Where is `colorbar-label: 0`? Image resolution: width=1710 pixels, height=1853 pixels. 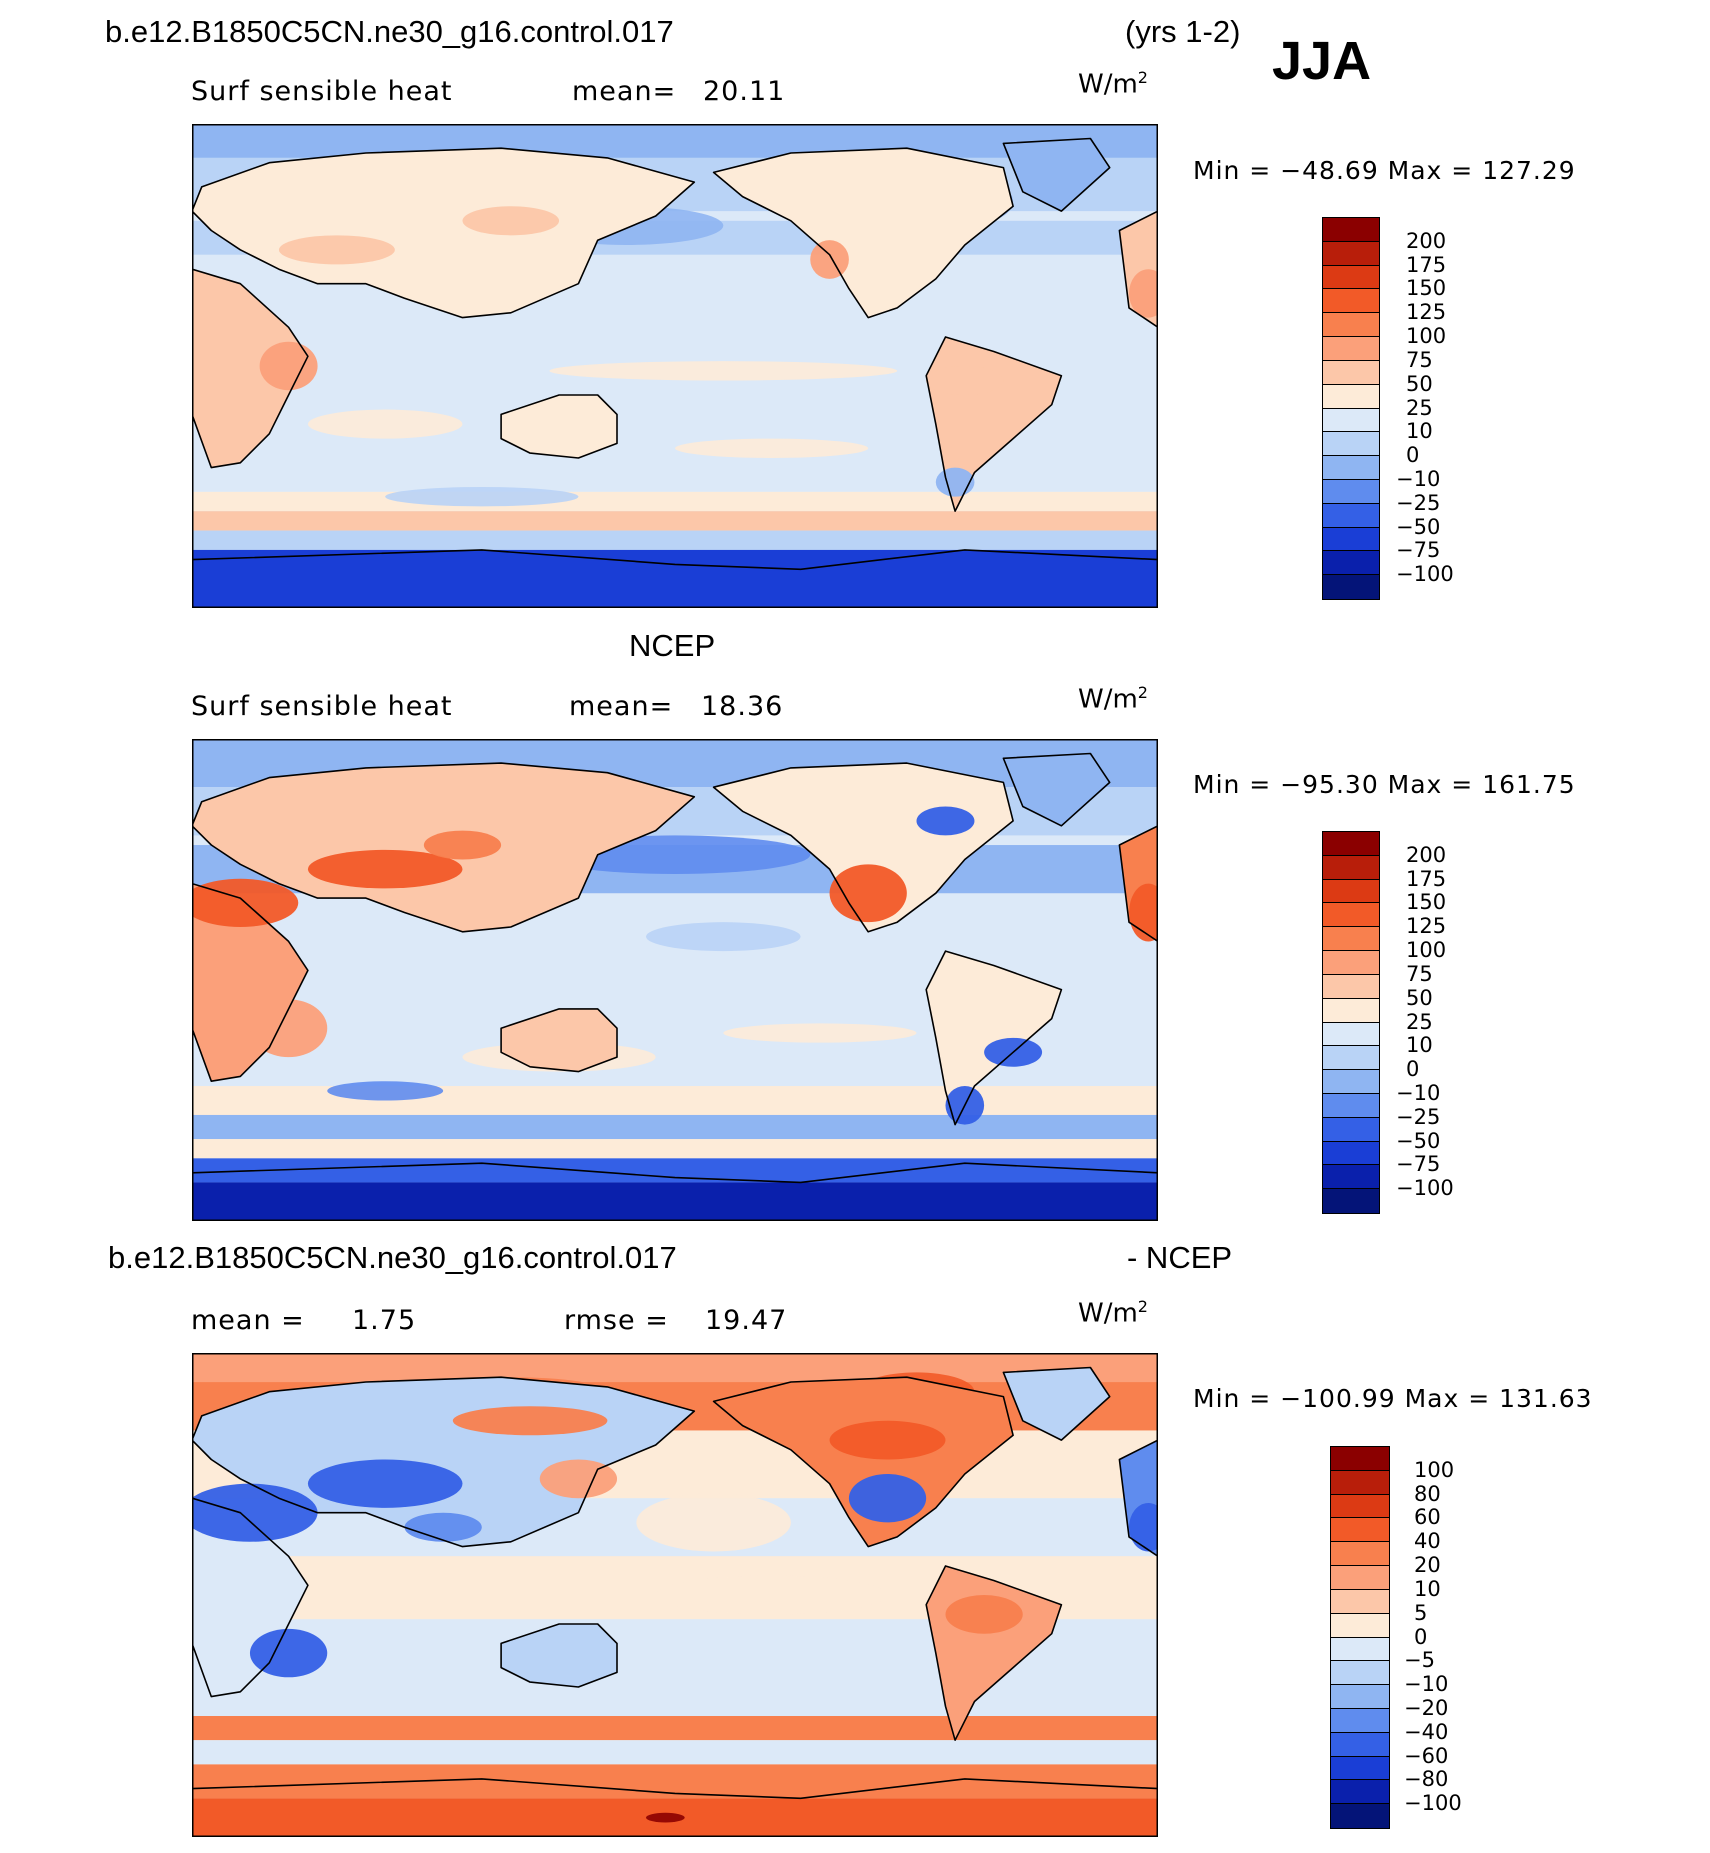
colorbar-label: 0 is located at coordinates (1413, 1069).